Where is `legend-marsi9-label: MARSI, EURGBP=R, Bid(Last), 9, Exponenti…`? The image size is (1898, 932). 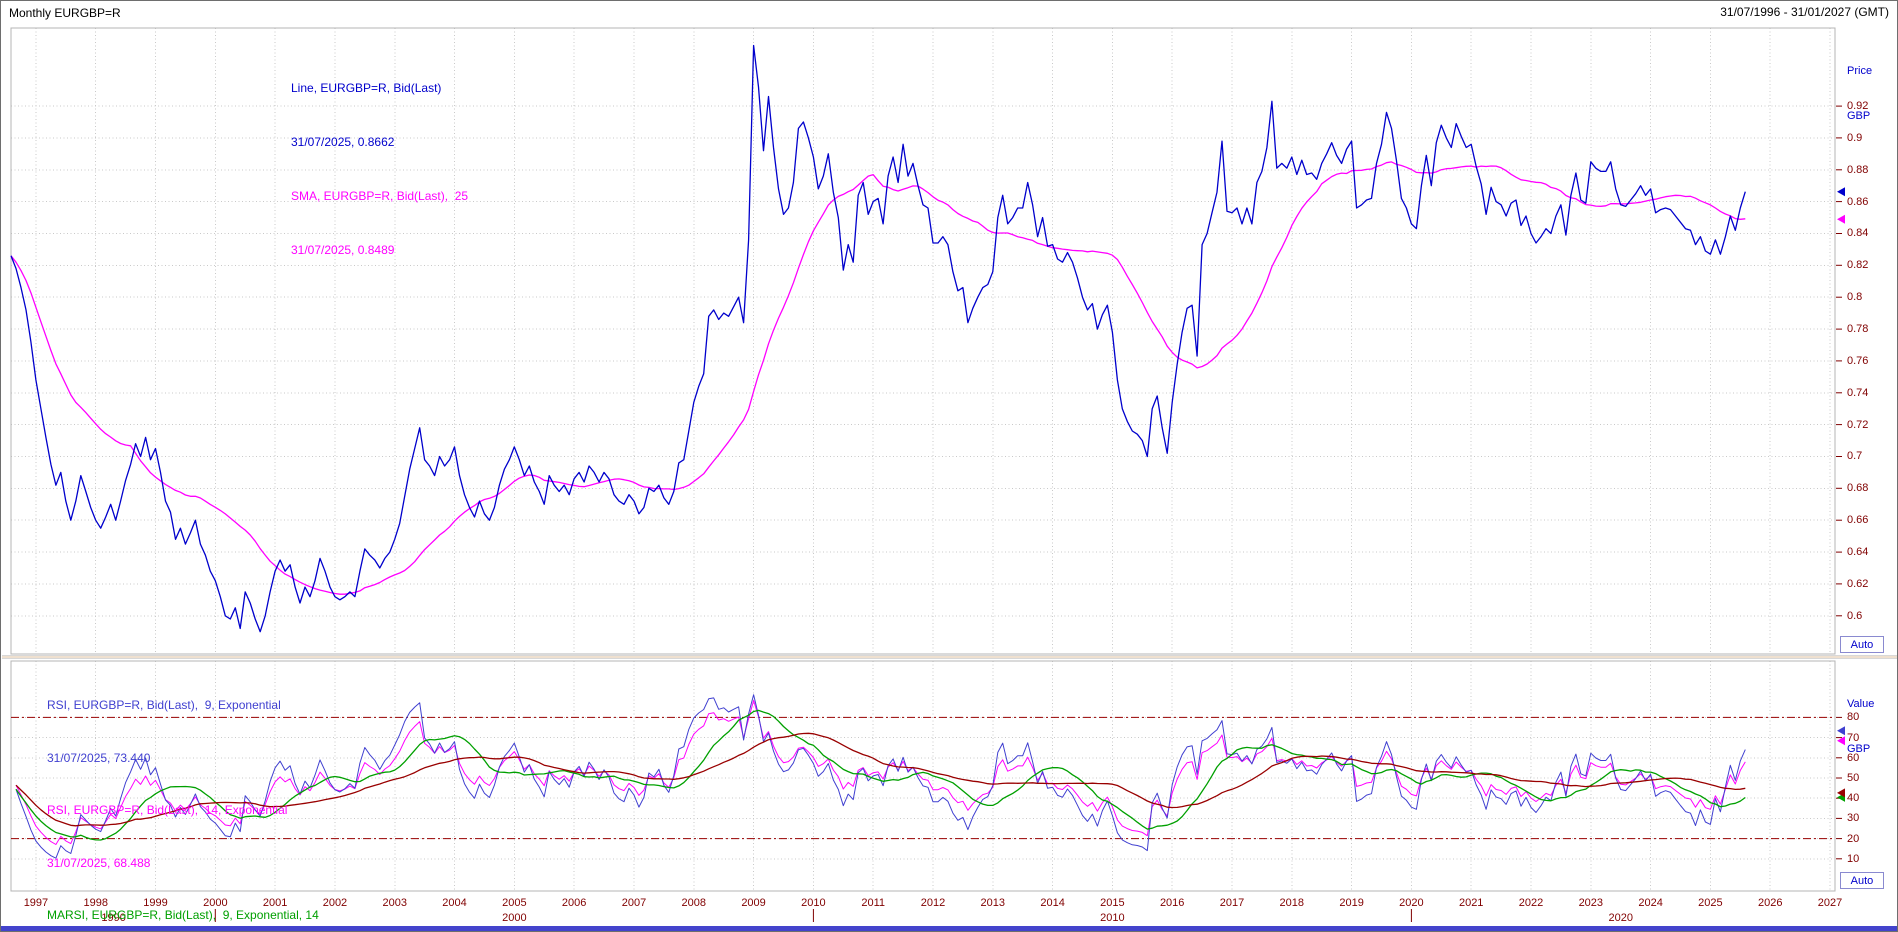
legend-marsi9-label: MARSI, EURGBP=R, Bid(Last), 9, Exponenti… is located at coordinates (183, 915).